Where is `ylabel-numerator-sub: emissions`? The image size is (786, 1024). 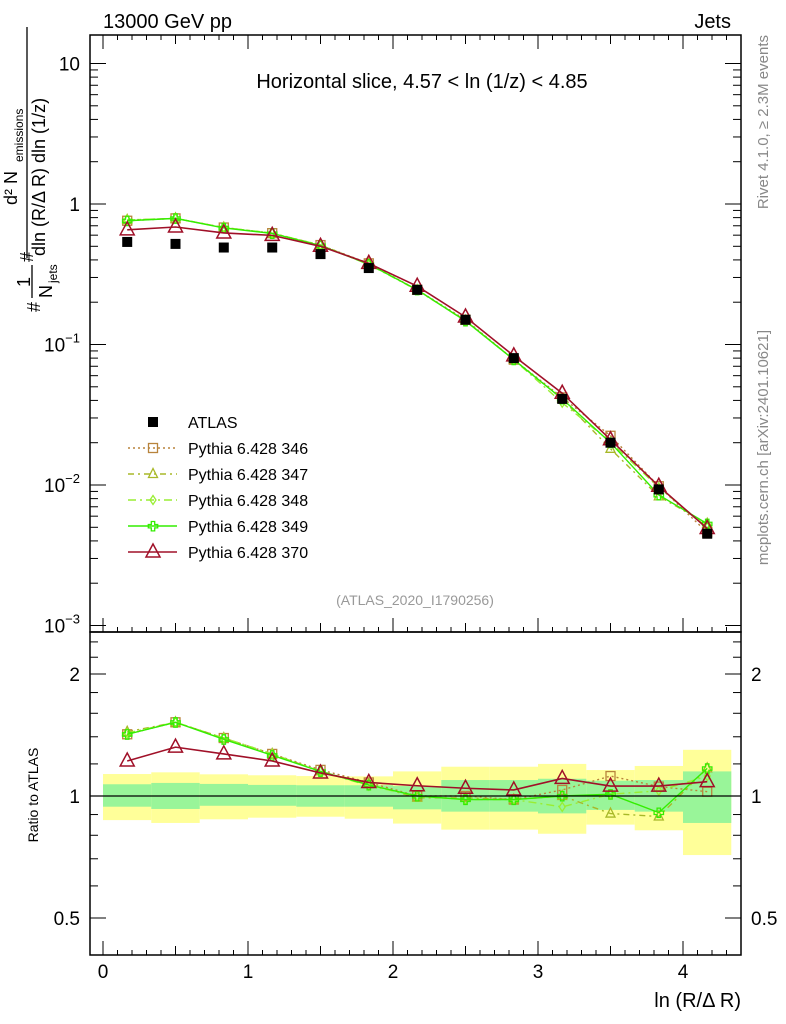
ylabel-numerator-sub: emissions is located at coordinates (19, 135).